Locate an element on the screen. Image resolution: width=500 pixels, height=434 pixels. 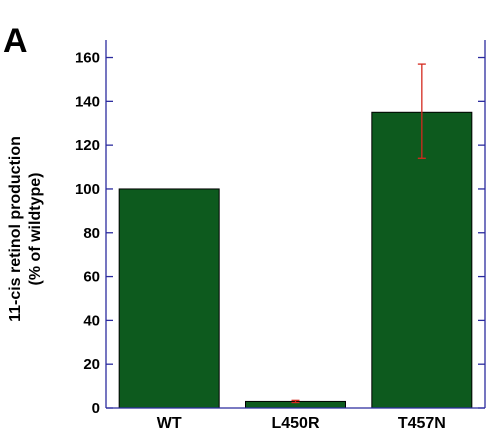
y-axis-title-line2: (% of wildtype) is located at coordinates (35, 229).